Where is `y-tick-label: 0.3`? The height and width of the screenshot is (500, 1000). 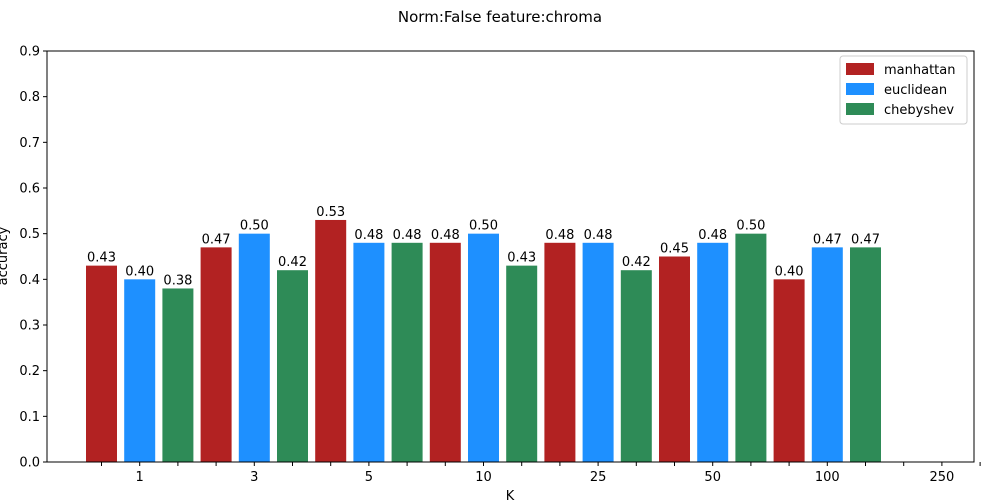
y-tick-label: 0.3 is located at coordinates (29, 326).